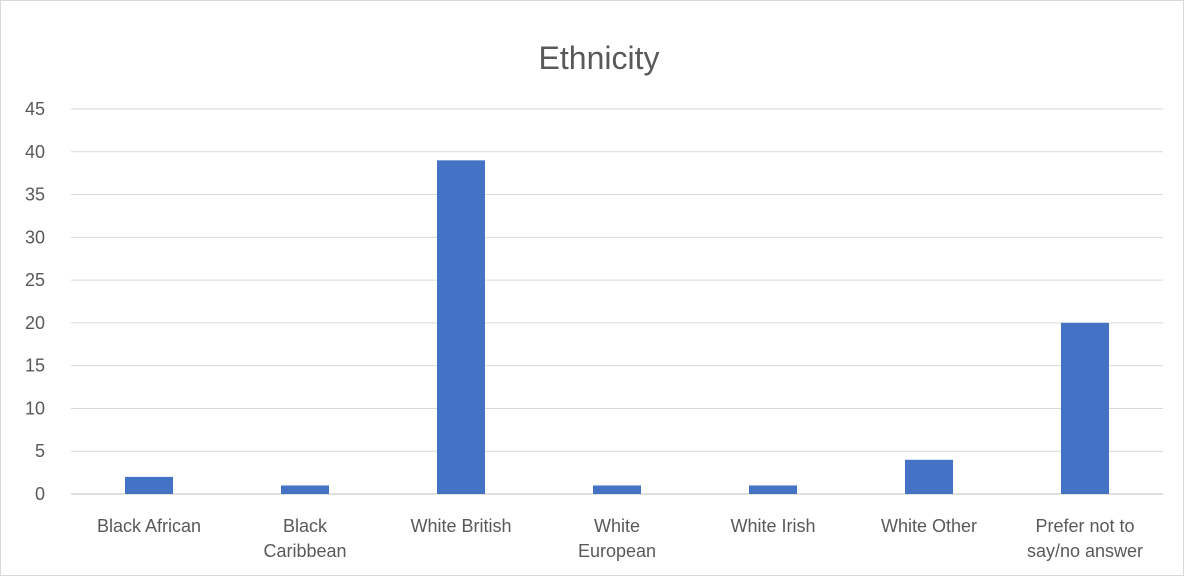 The height and width of the screenshot is (577, 1184). Describe the element at coordinates (35, 280) in the screenshot. I see `y-tick-label: 25` at that location.